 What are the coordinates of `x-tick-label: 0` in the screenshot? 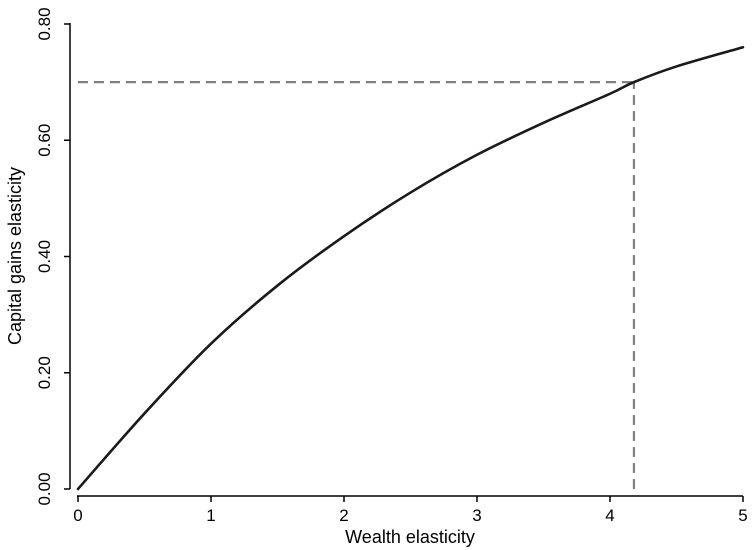 It's located at (77, 515).